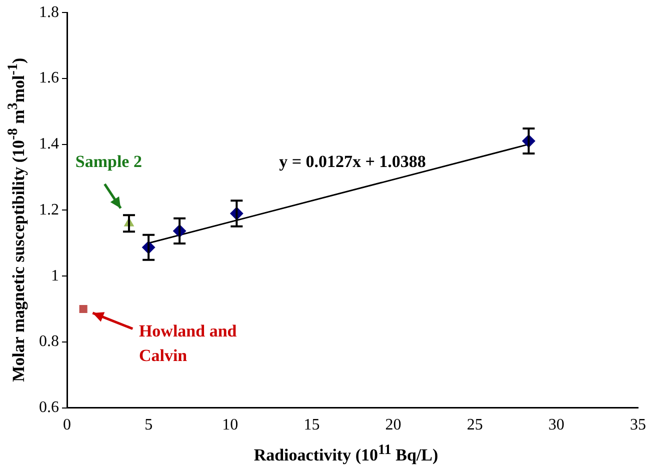 This screenshot has height=468, width=652. Describe the element at coordinates (346, 454) in the screenshot. I see `x-axis-title: Radioactivity (10$^{11}$ Bq/L)` at that location.